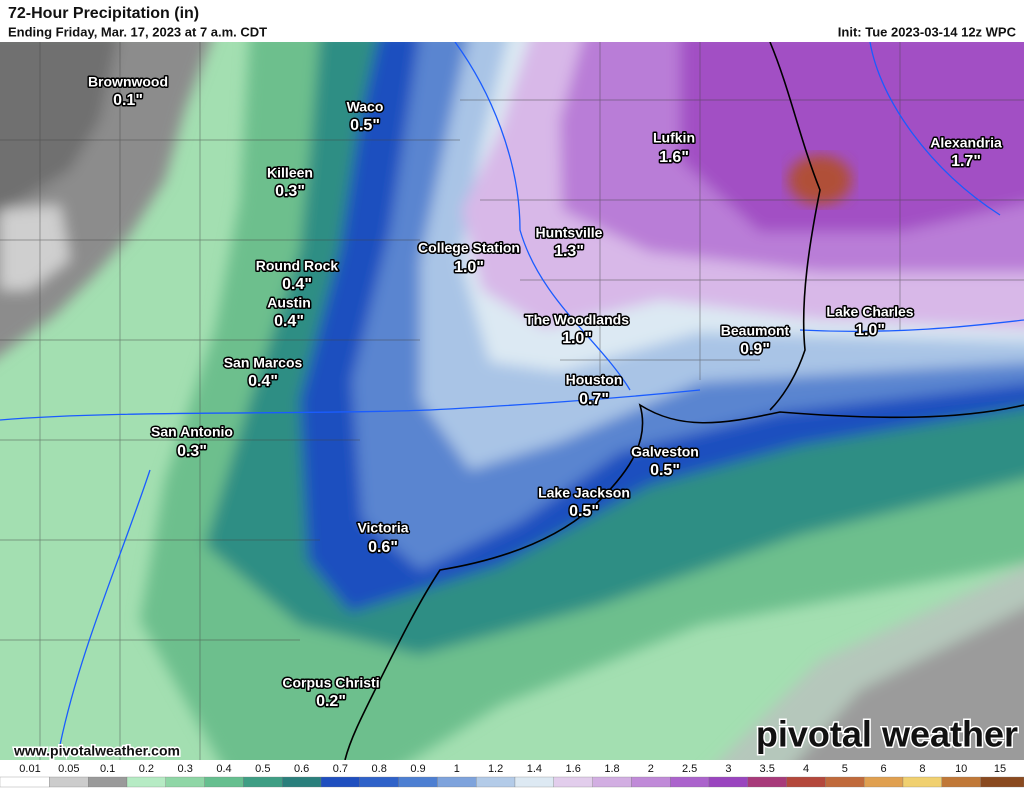  I want to click on legend-label: 6, so click(884, 769).